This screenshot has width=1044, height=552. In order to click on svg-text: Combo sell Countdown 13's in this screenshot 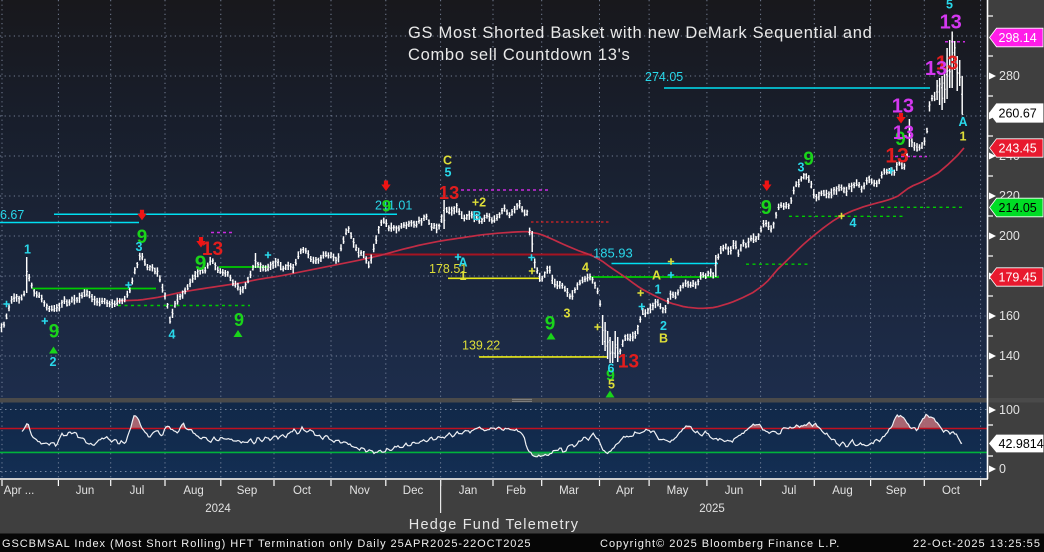, I will do `click(519, 55)`.